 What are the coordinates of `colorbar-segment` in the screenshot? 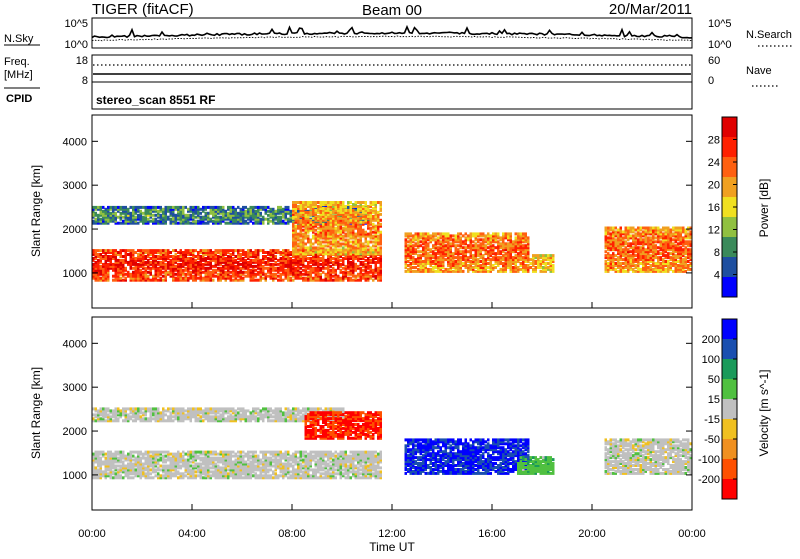 It's located at (729, 147).